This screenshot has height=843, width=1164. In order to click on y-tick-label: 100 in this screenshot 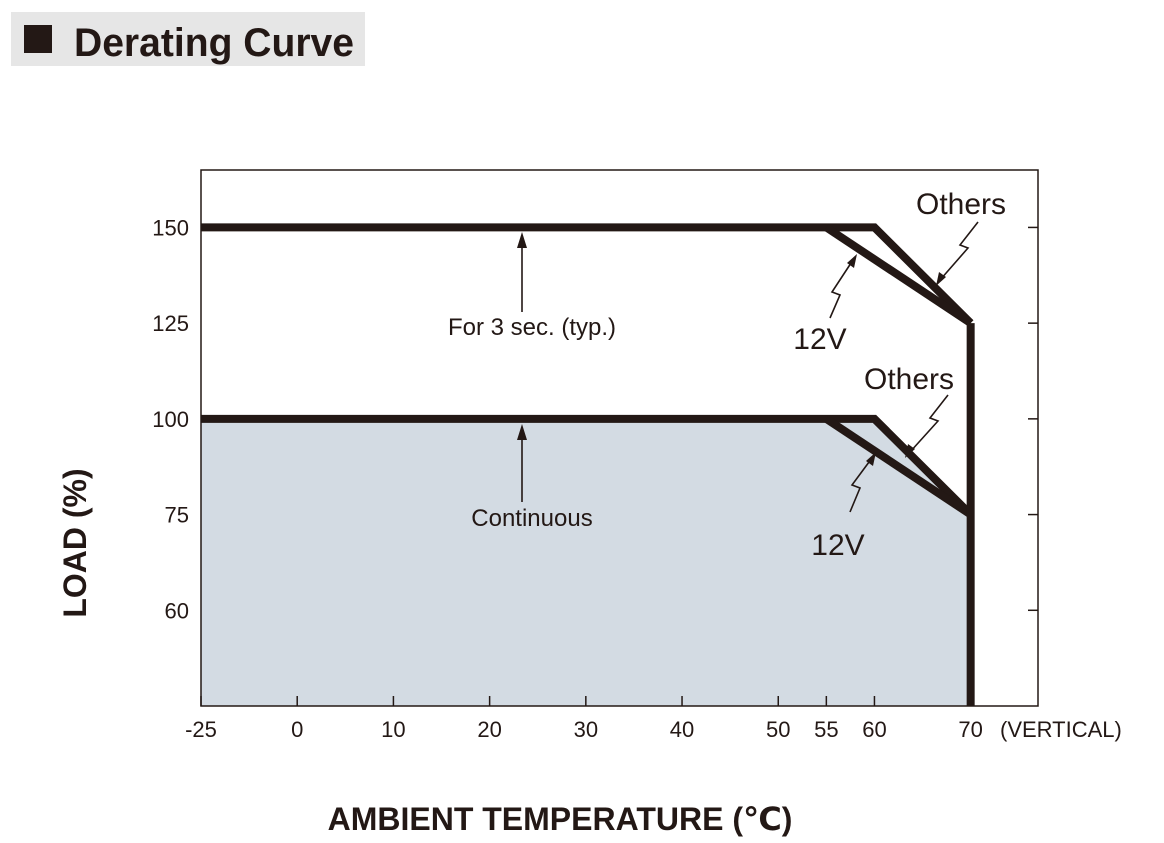, I will do `click(170, 419)`.